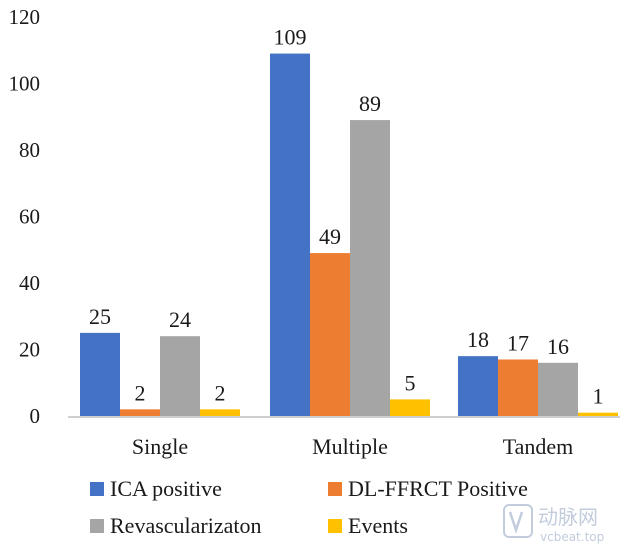  Describe the element at coordinates (35, 416) in the screenshot. I see `y-tick-label: 0` at that location.